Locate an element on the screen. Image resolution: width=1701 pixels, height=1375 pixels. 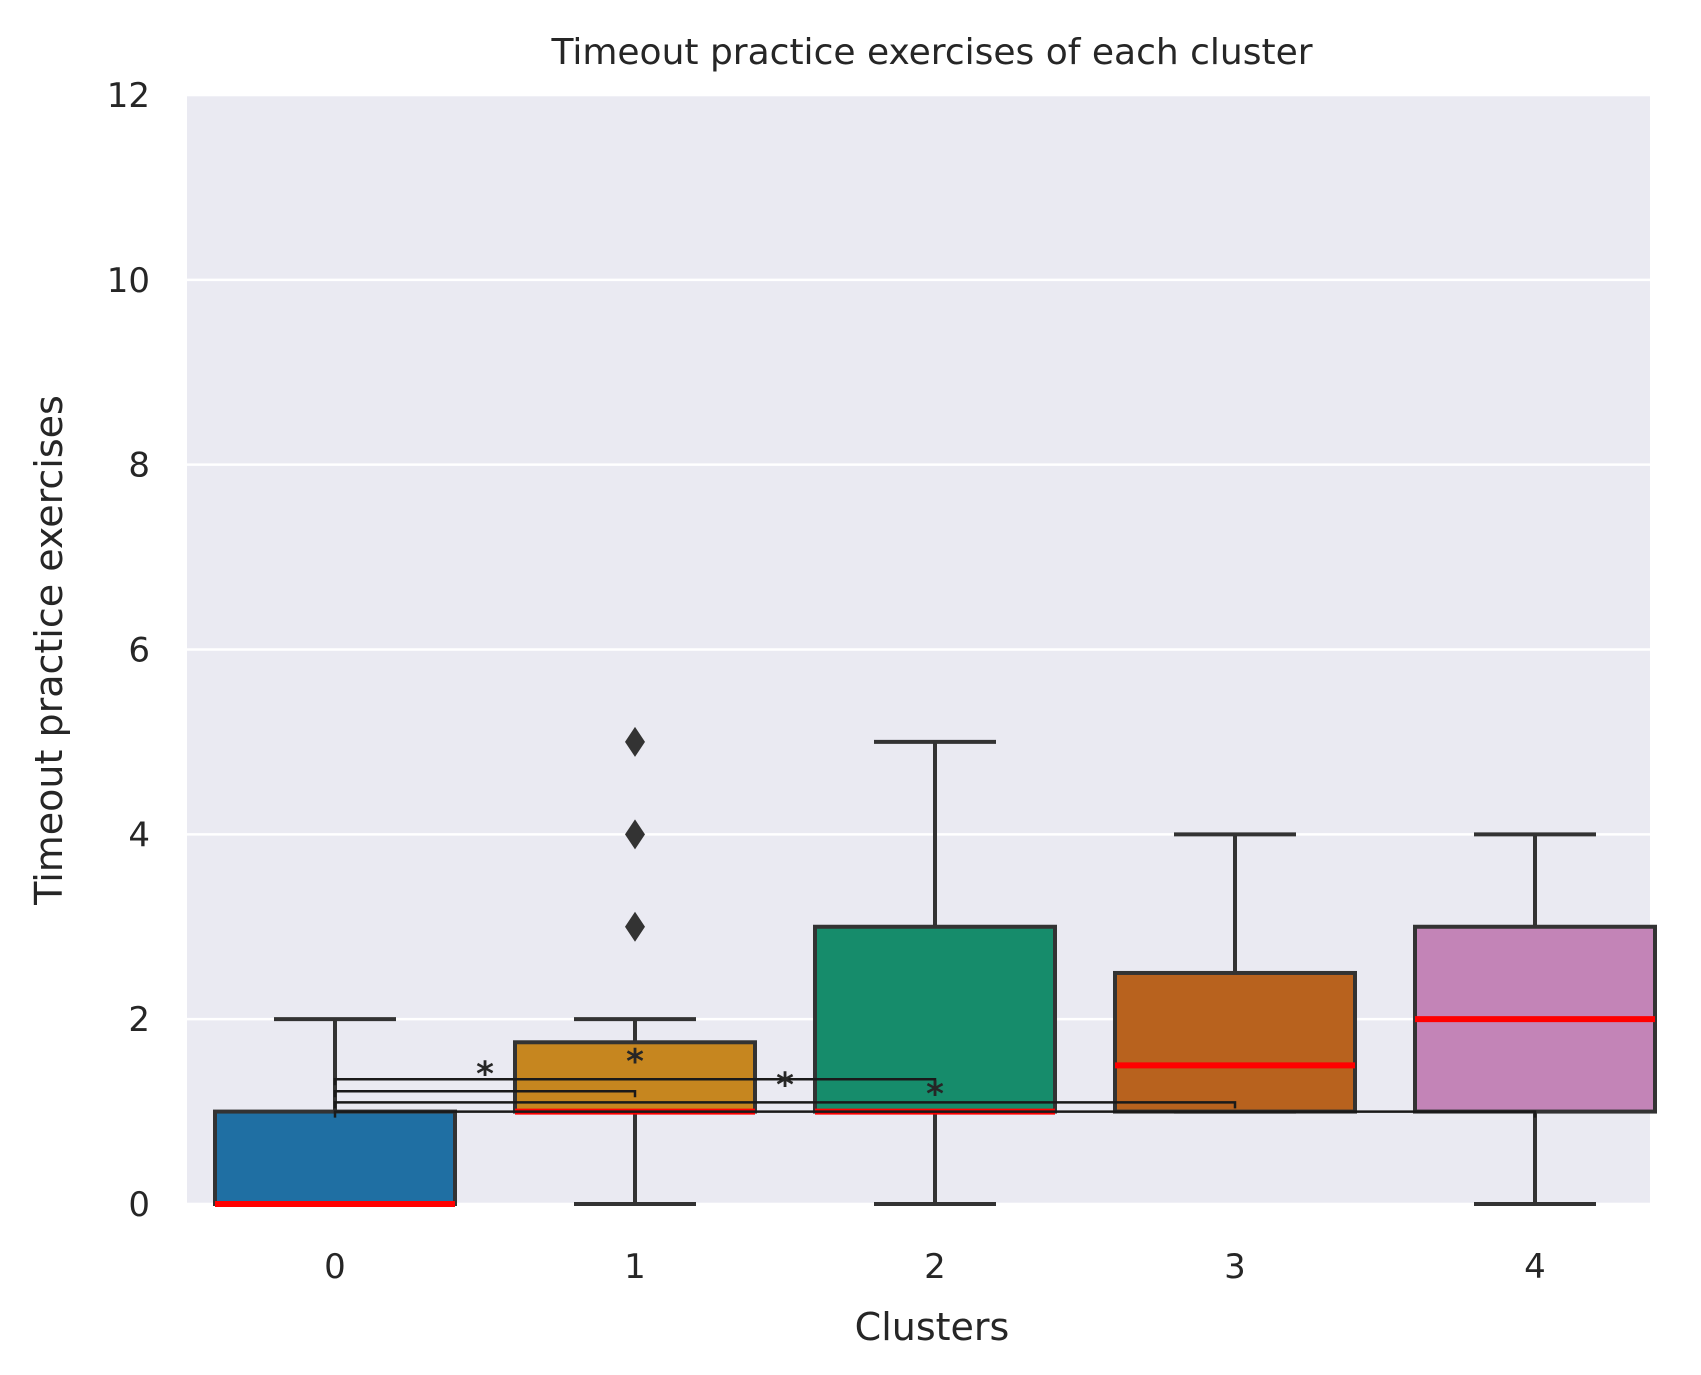
y-tick-label-8: 8 is located at coordinates (139, 466).